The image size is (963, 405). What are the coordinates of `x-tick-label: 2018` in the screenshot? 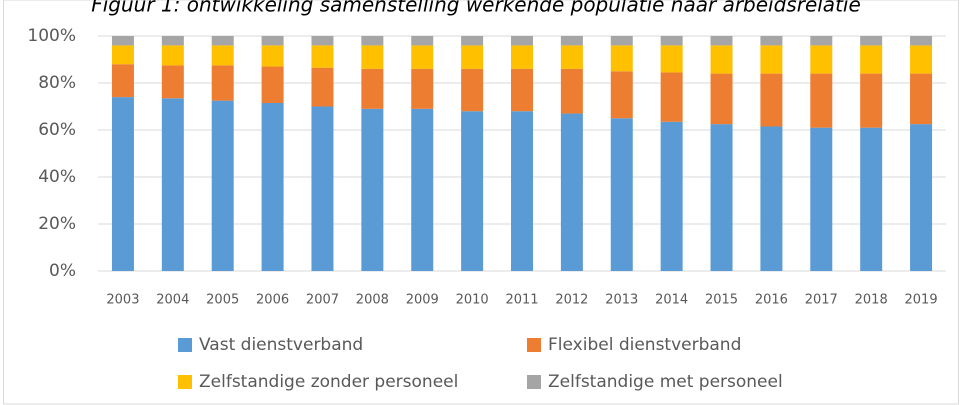 It's located at (871, 300).